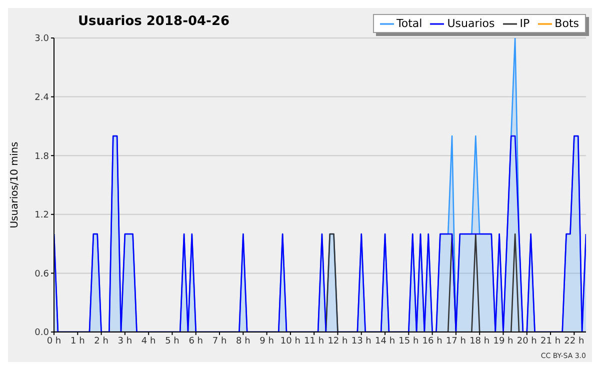 The image size is (600, 370). What do you see at coordinates (154, 21) in the screenshot?
I see `chart-title: Usuarios 2018-04-26` at bounding box center [154, 21].